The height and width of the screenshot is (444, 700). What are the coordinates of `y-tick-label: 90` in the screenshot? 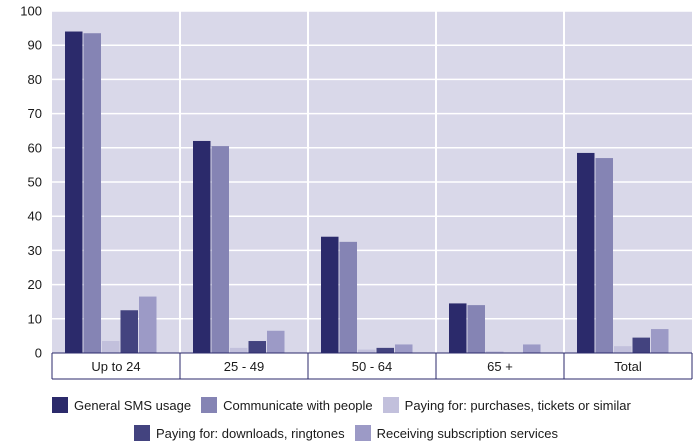 It's located at (35, 45).